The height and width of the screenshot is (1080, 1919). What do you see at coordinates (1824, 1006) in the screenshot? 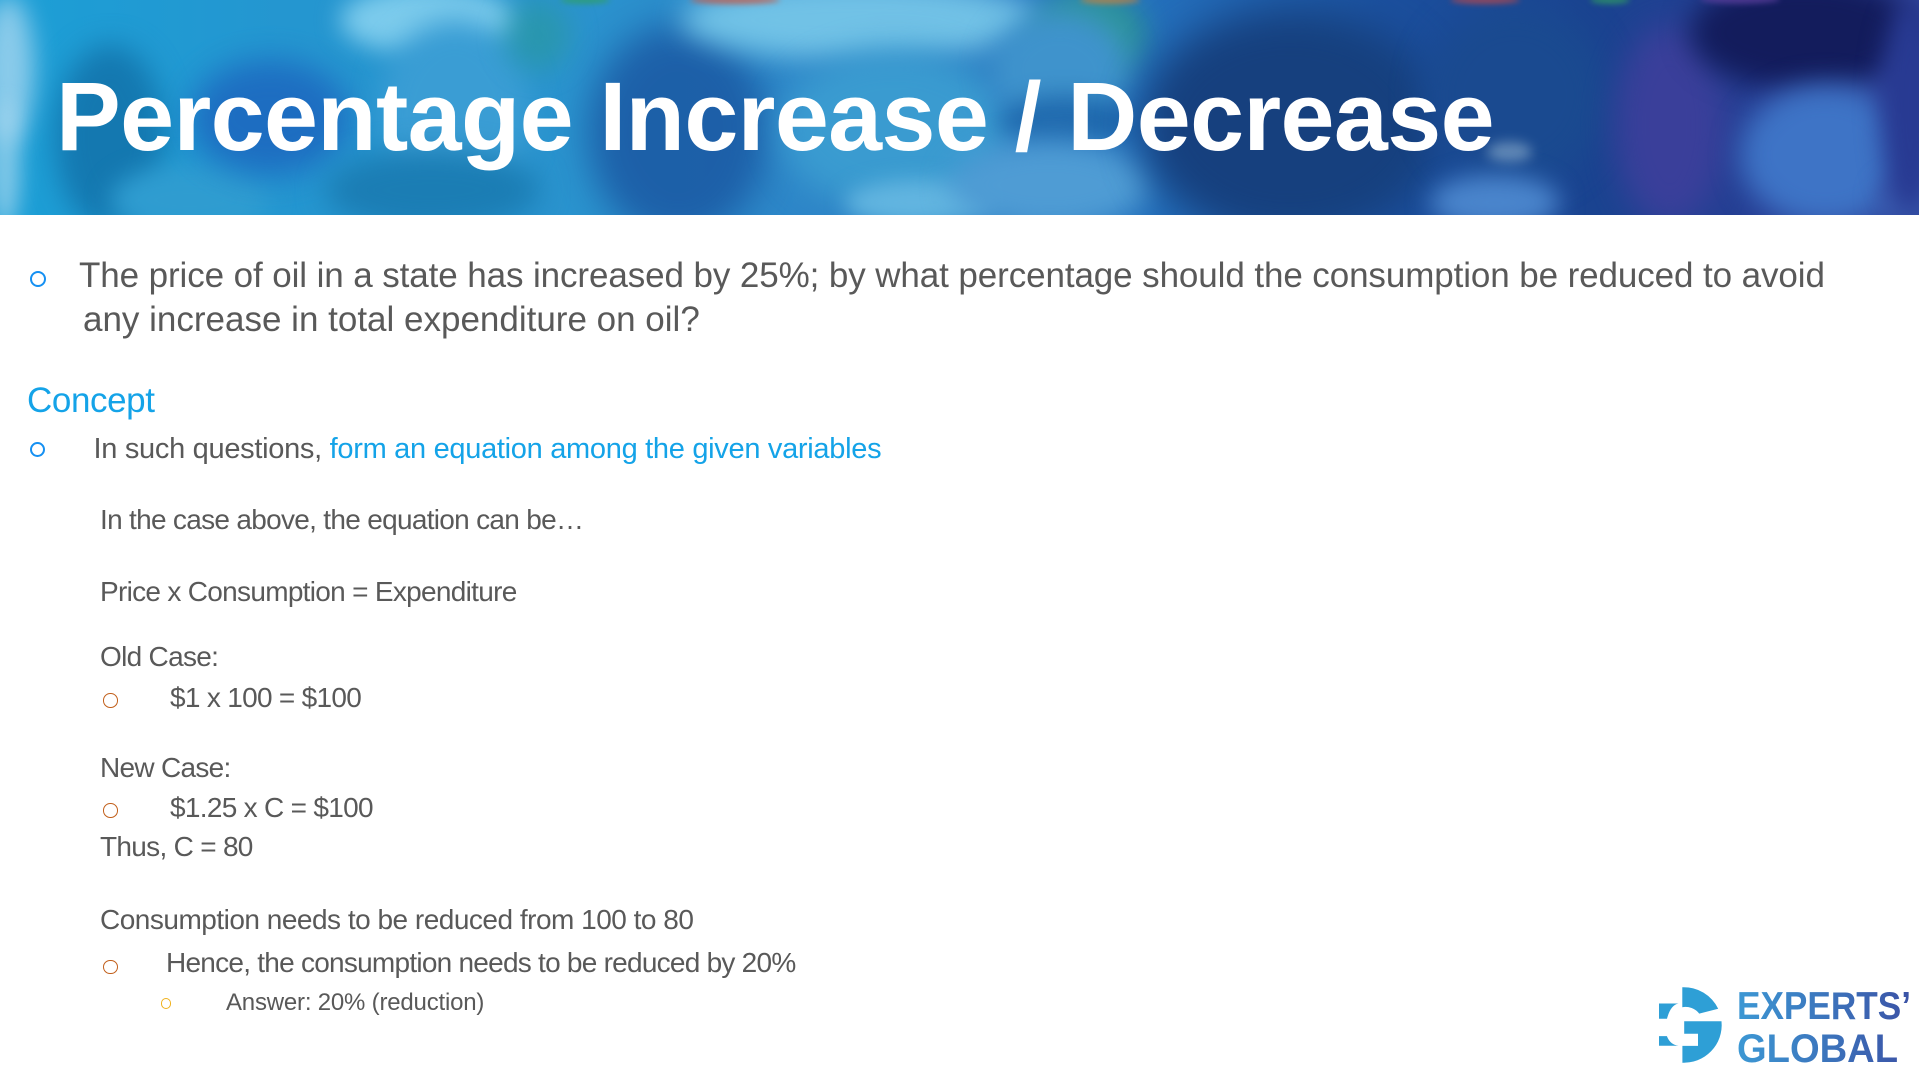
I see `svg-text: EXPERTS’` at bounding box center [1824, 1006].